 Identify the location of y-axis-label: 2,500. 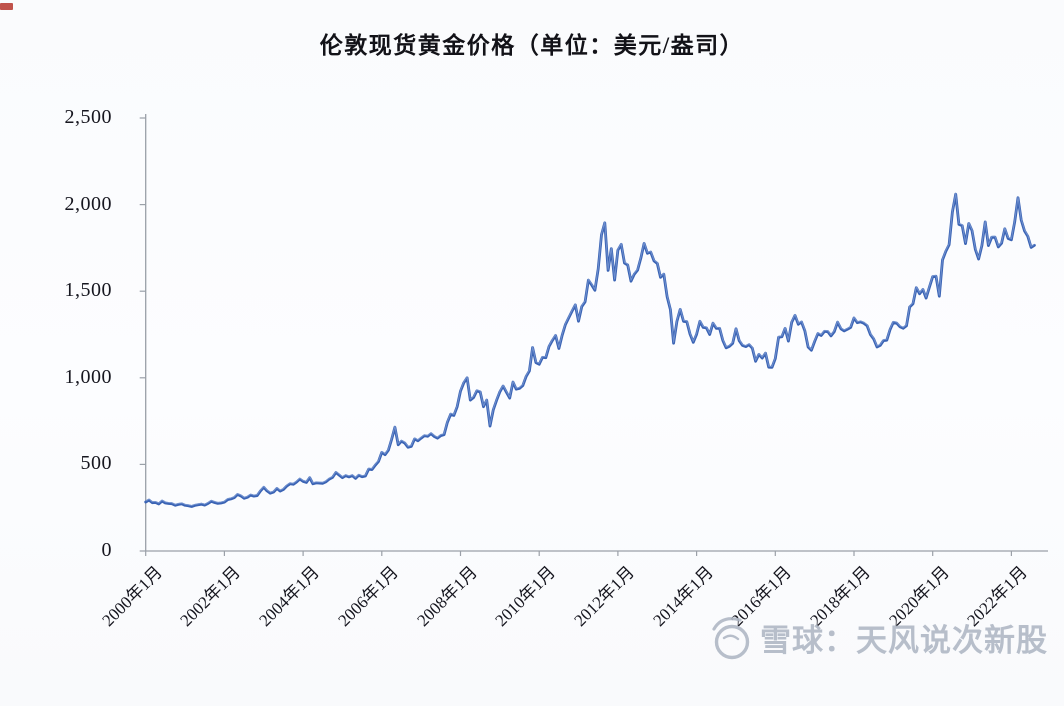
(88, 117).